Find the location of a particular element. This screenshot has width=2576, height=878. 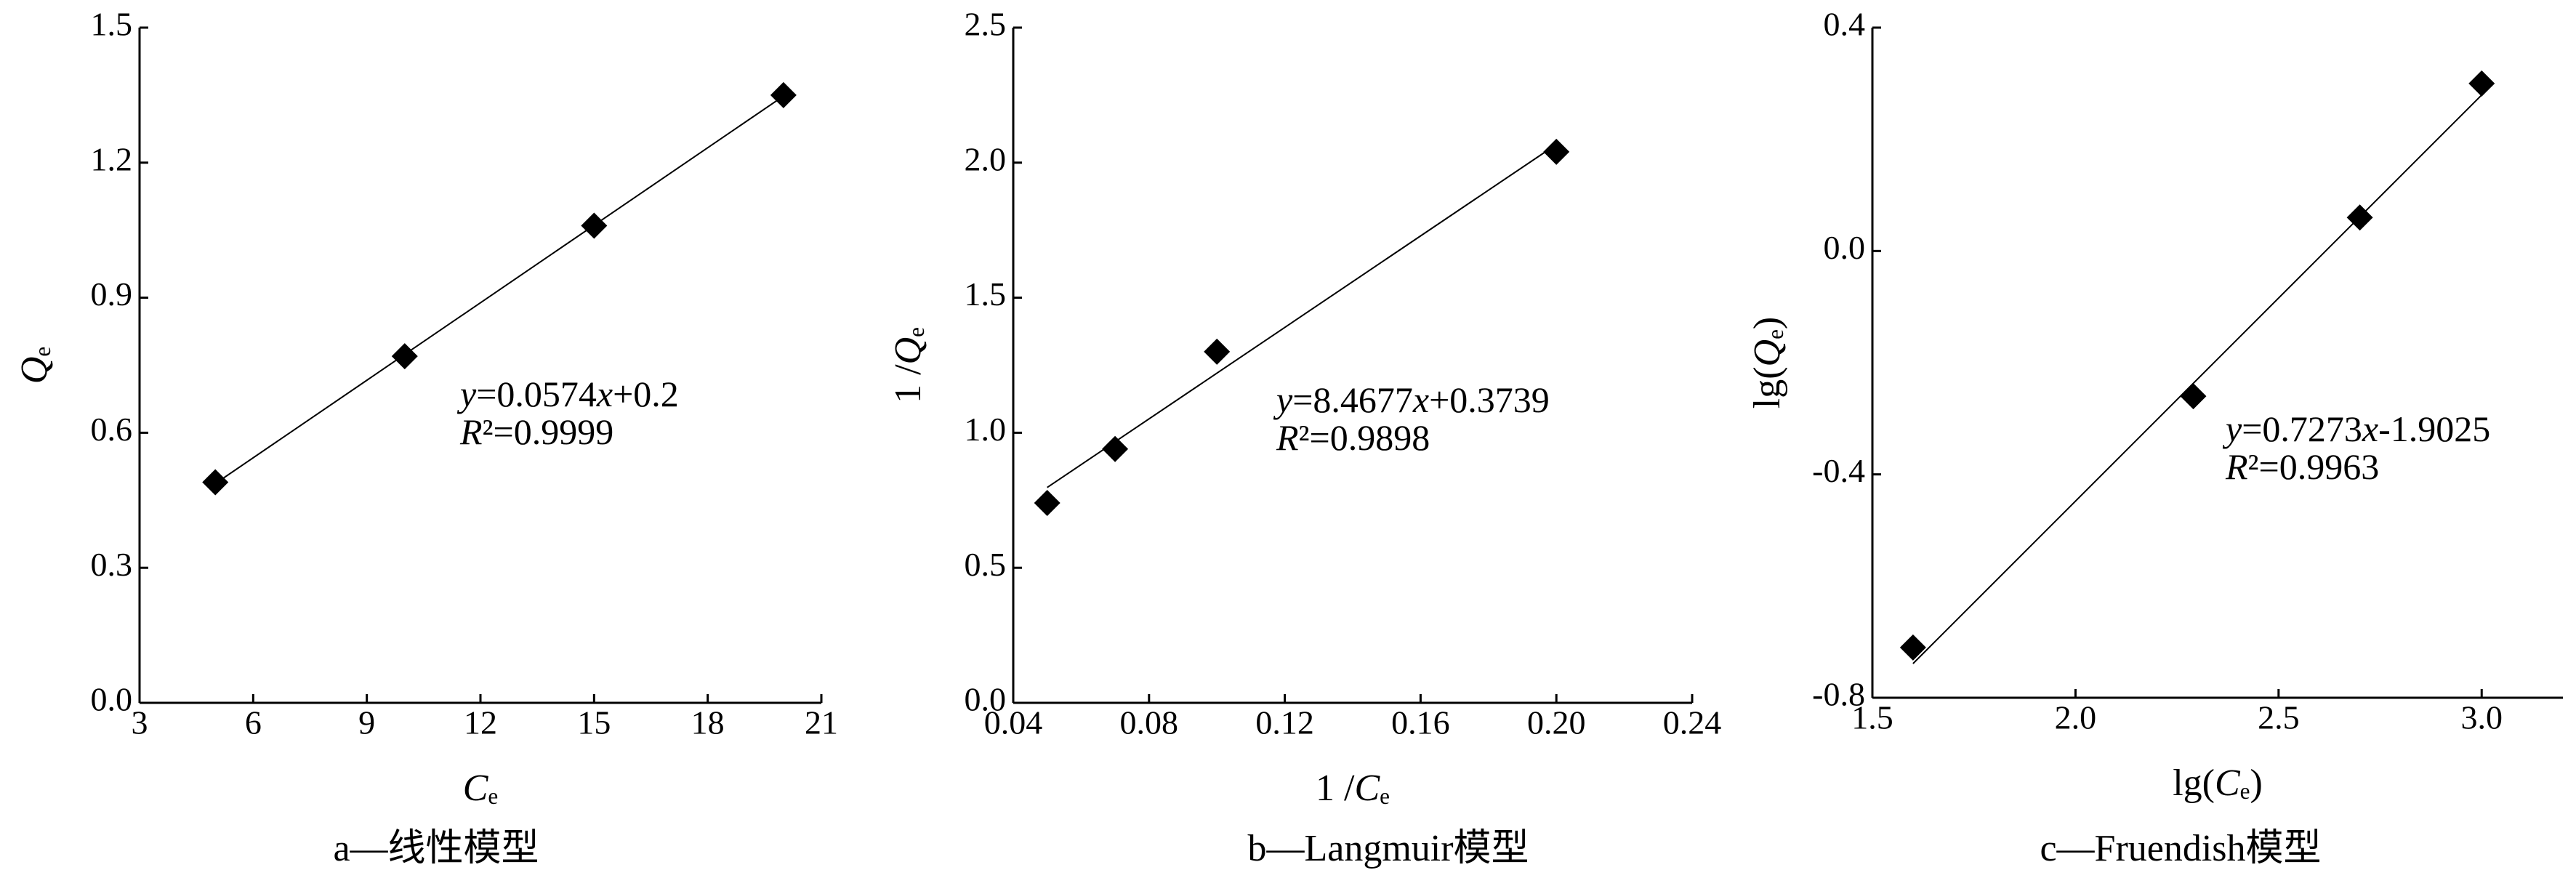

y-axis-label-part: ) is located at coordinates (1767, 323).